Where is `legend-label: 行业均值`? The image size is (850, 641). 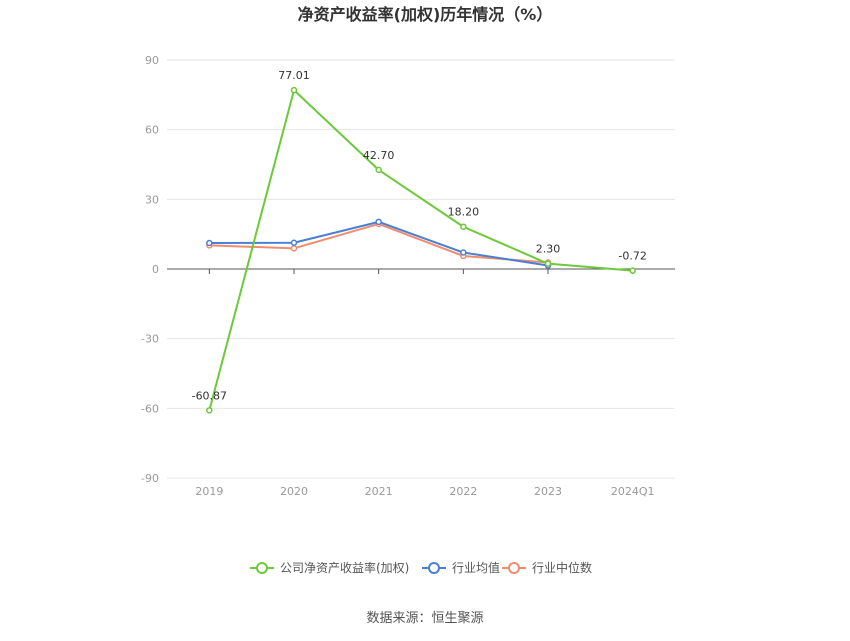
legend-label: 行业均值 is located at coordinates (476, 567).